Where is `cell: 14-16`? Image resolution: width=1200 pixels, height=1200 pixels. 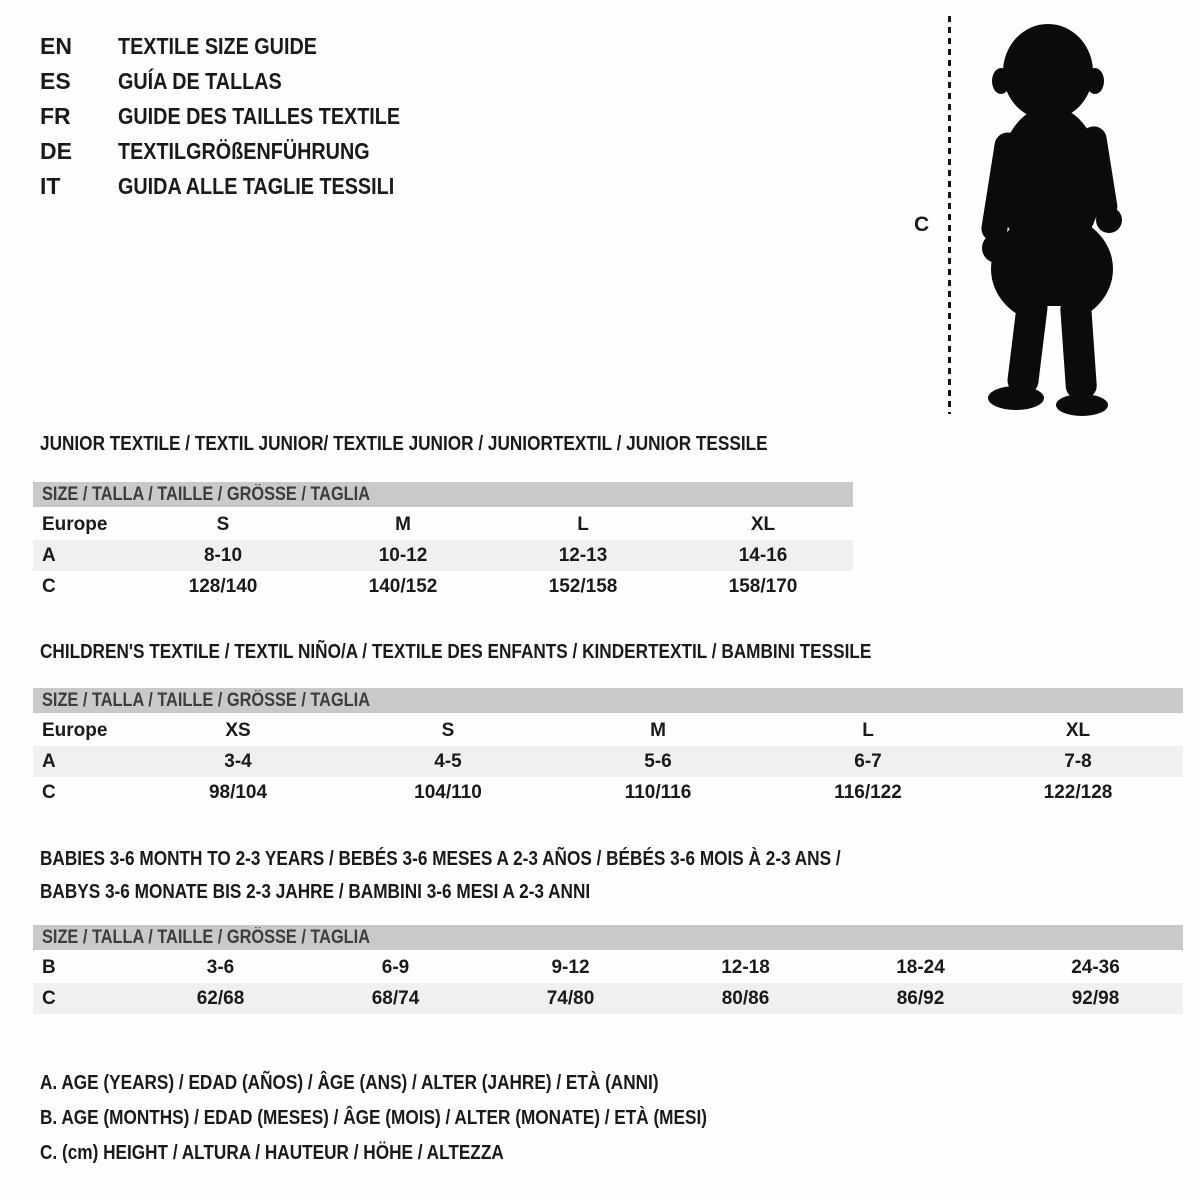
cell: 14-16 is located at coordinates (763, 555).